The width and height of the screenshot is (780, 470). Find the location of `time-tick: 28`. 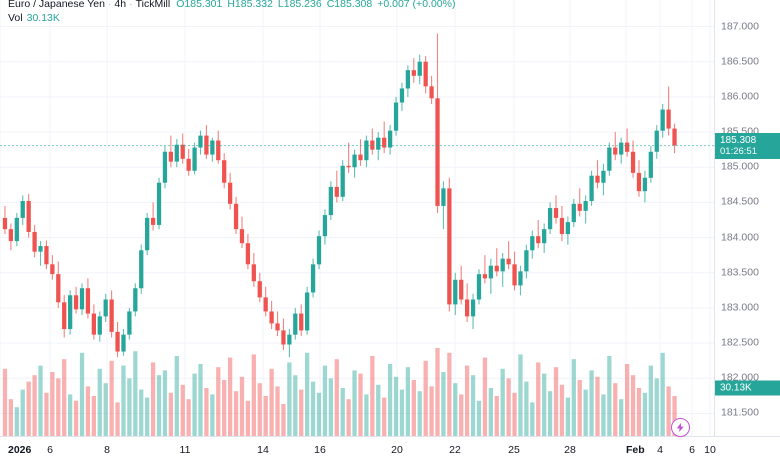

time-tick: 28 is located at coordinates (570, 450).